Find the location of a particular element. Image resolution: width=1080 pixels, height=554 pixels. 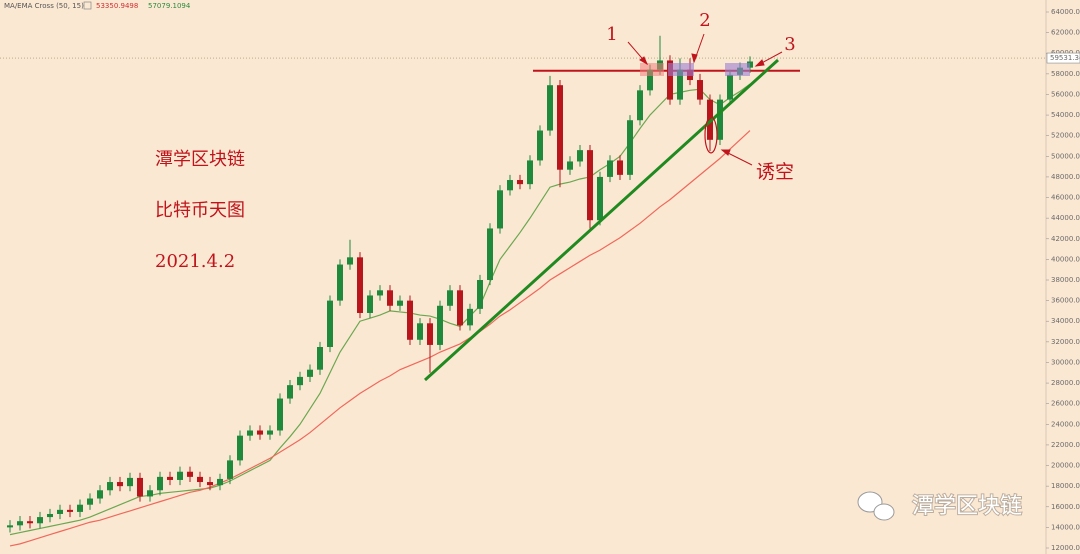

y-tick-label: 26000.00 is located at coordinates (1065, 404).